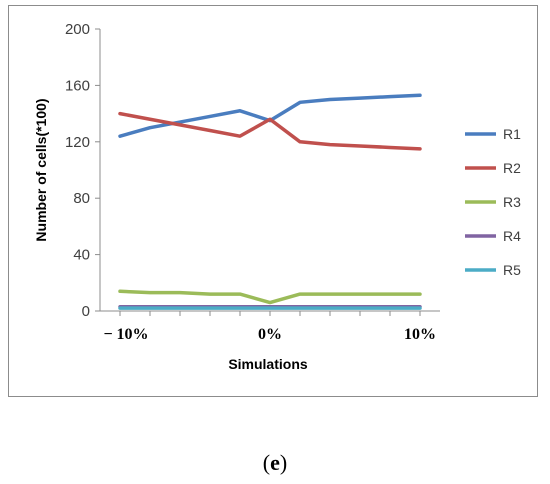 Image resolution: width=550 pixels, height=484 pixels. Describe the element at coordinates (512, 168) in the screenshot. I see `legend-label-r2: R2` at that location.